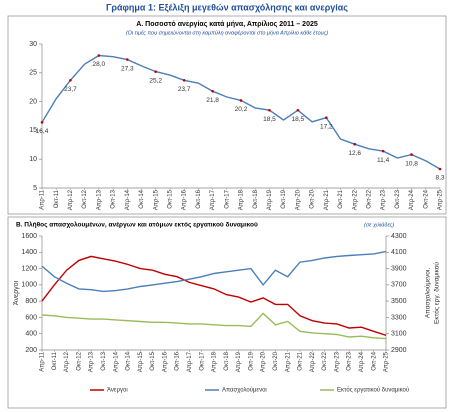 This screenshot has height=412, width=454. Describe the element at coordinates (288, 361) in the screenshot. I see `x-tick-label: Απρ-21` at that location.